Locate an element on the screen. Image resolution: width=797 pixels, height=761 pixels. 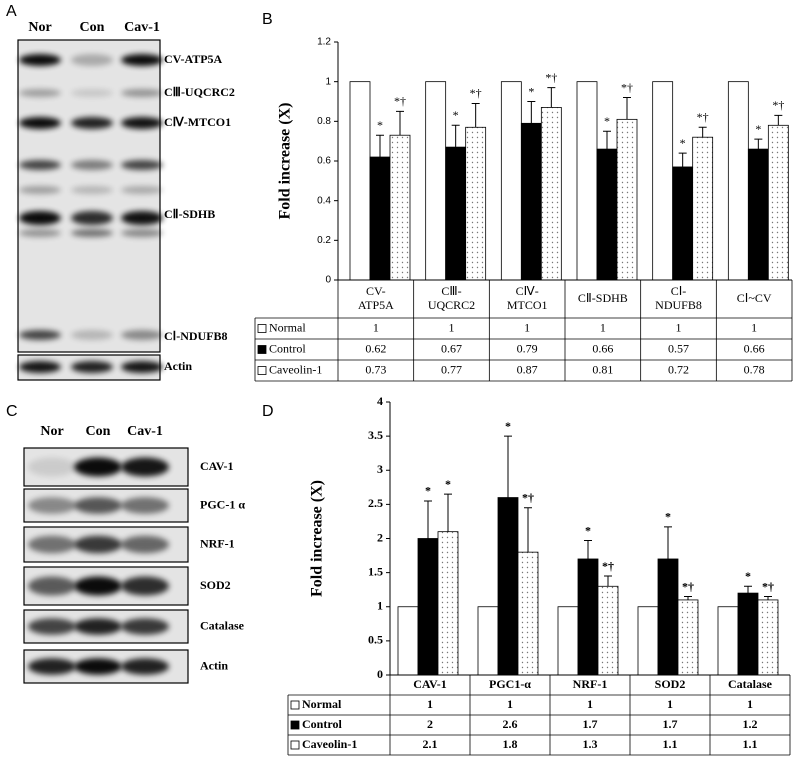
category-label: CⅠ~CV is located at coordinates (754, 298).